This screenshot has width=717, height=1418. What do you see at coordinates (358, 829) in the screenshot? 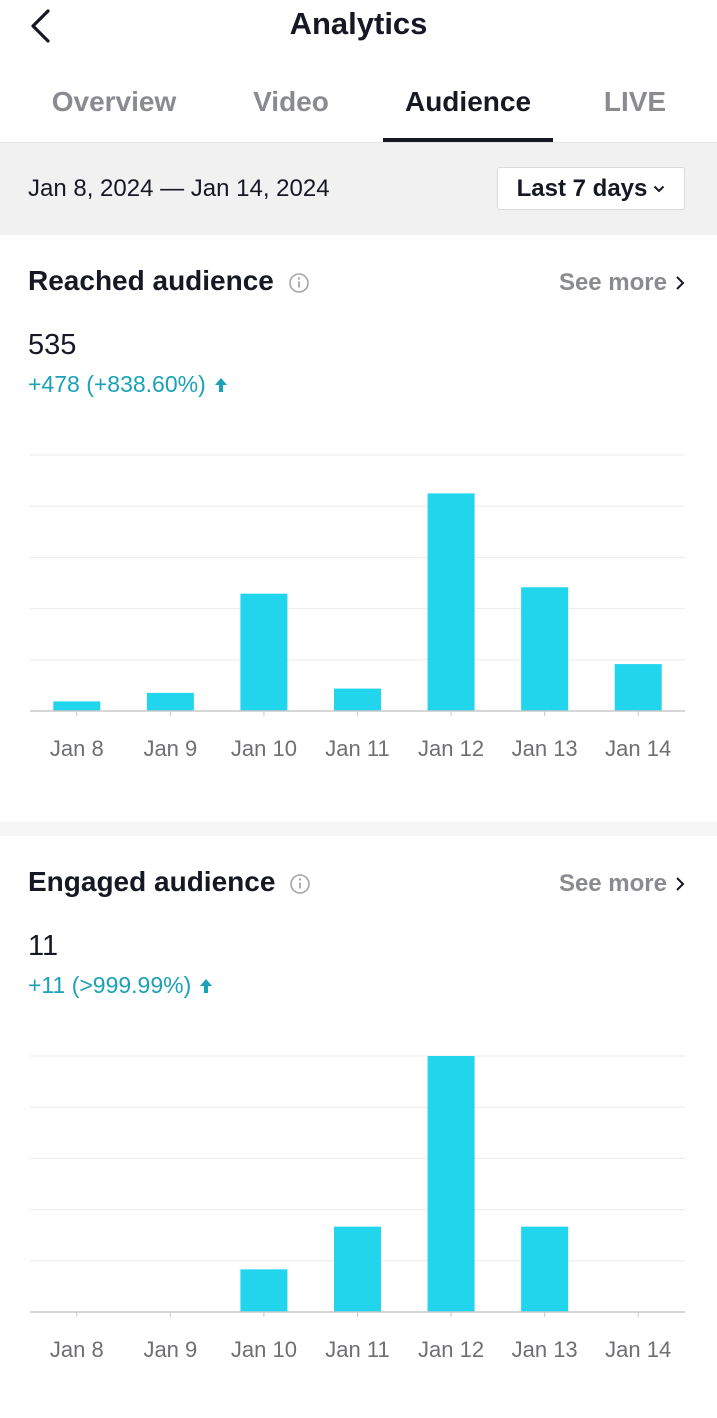
I see `section-divider` at bounding box center [358, 829].